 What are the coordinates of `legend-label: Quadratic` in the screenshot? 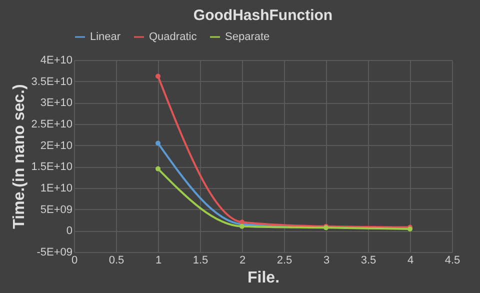 It's located at (173, 37).